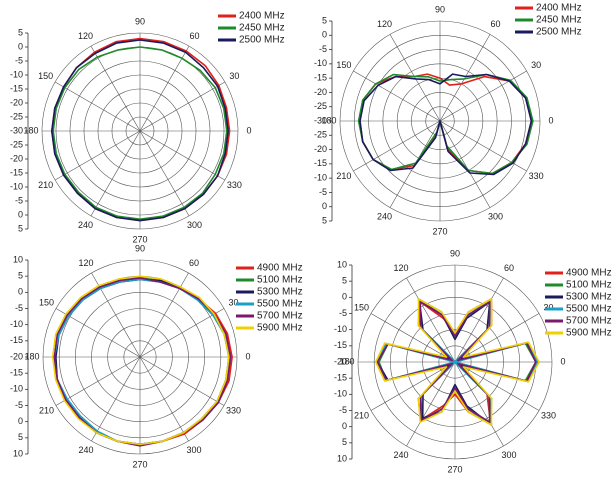 This screenshot has height=504, width=616. I want to click on legend-label: 5700 MHz, so click(589, 321).